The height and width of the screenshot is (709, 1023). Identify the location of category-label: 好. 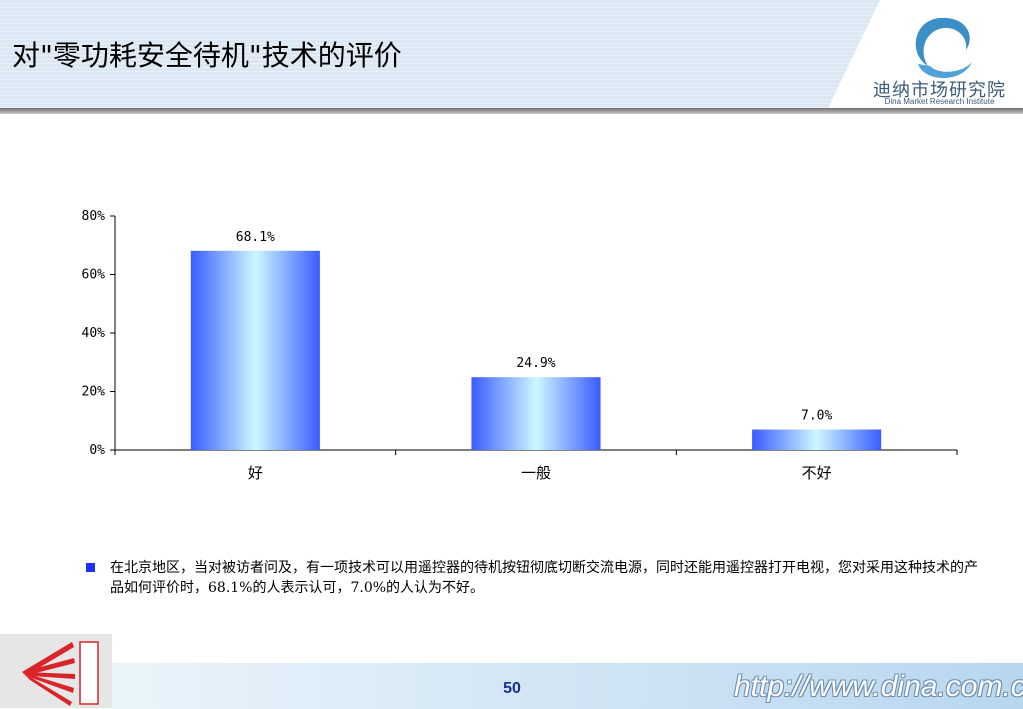
(255, 473).